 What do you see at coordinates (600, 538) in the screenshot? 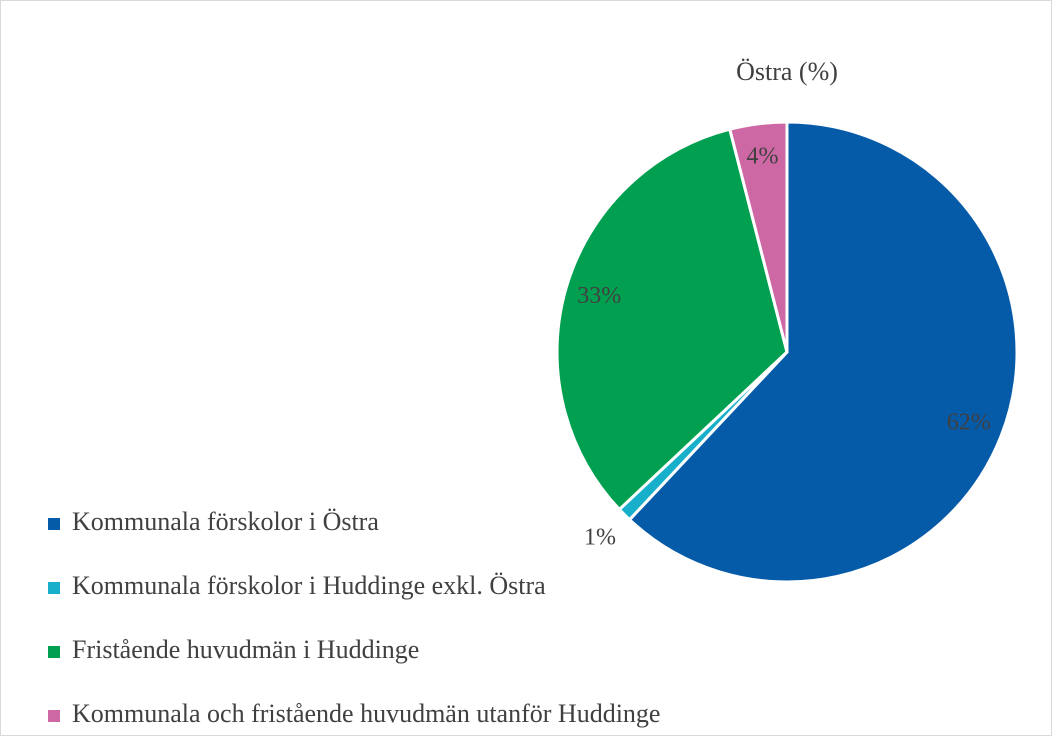
I see `data-label: 1%` at bounding box center [600, 538].